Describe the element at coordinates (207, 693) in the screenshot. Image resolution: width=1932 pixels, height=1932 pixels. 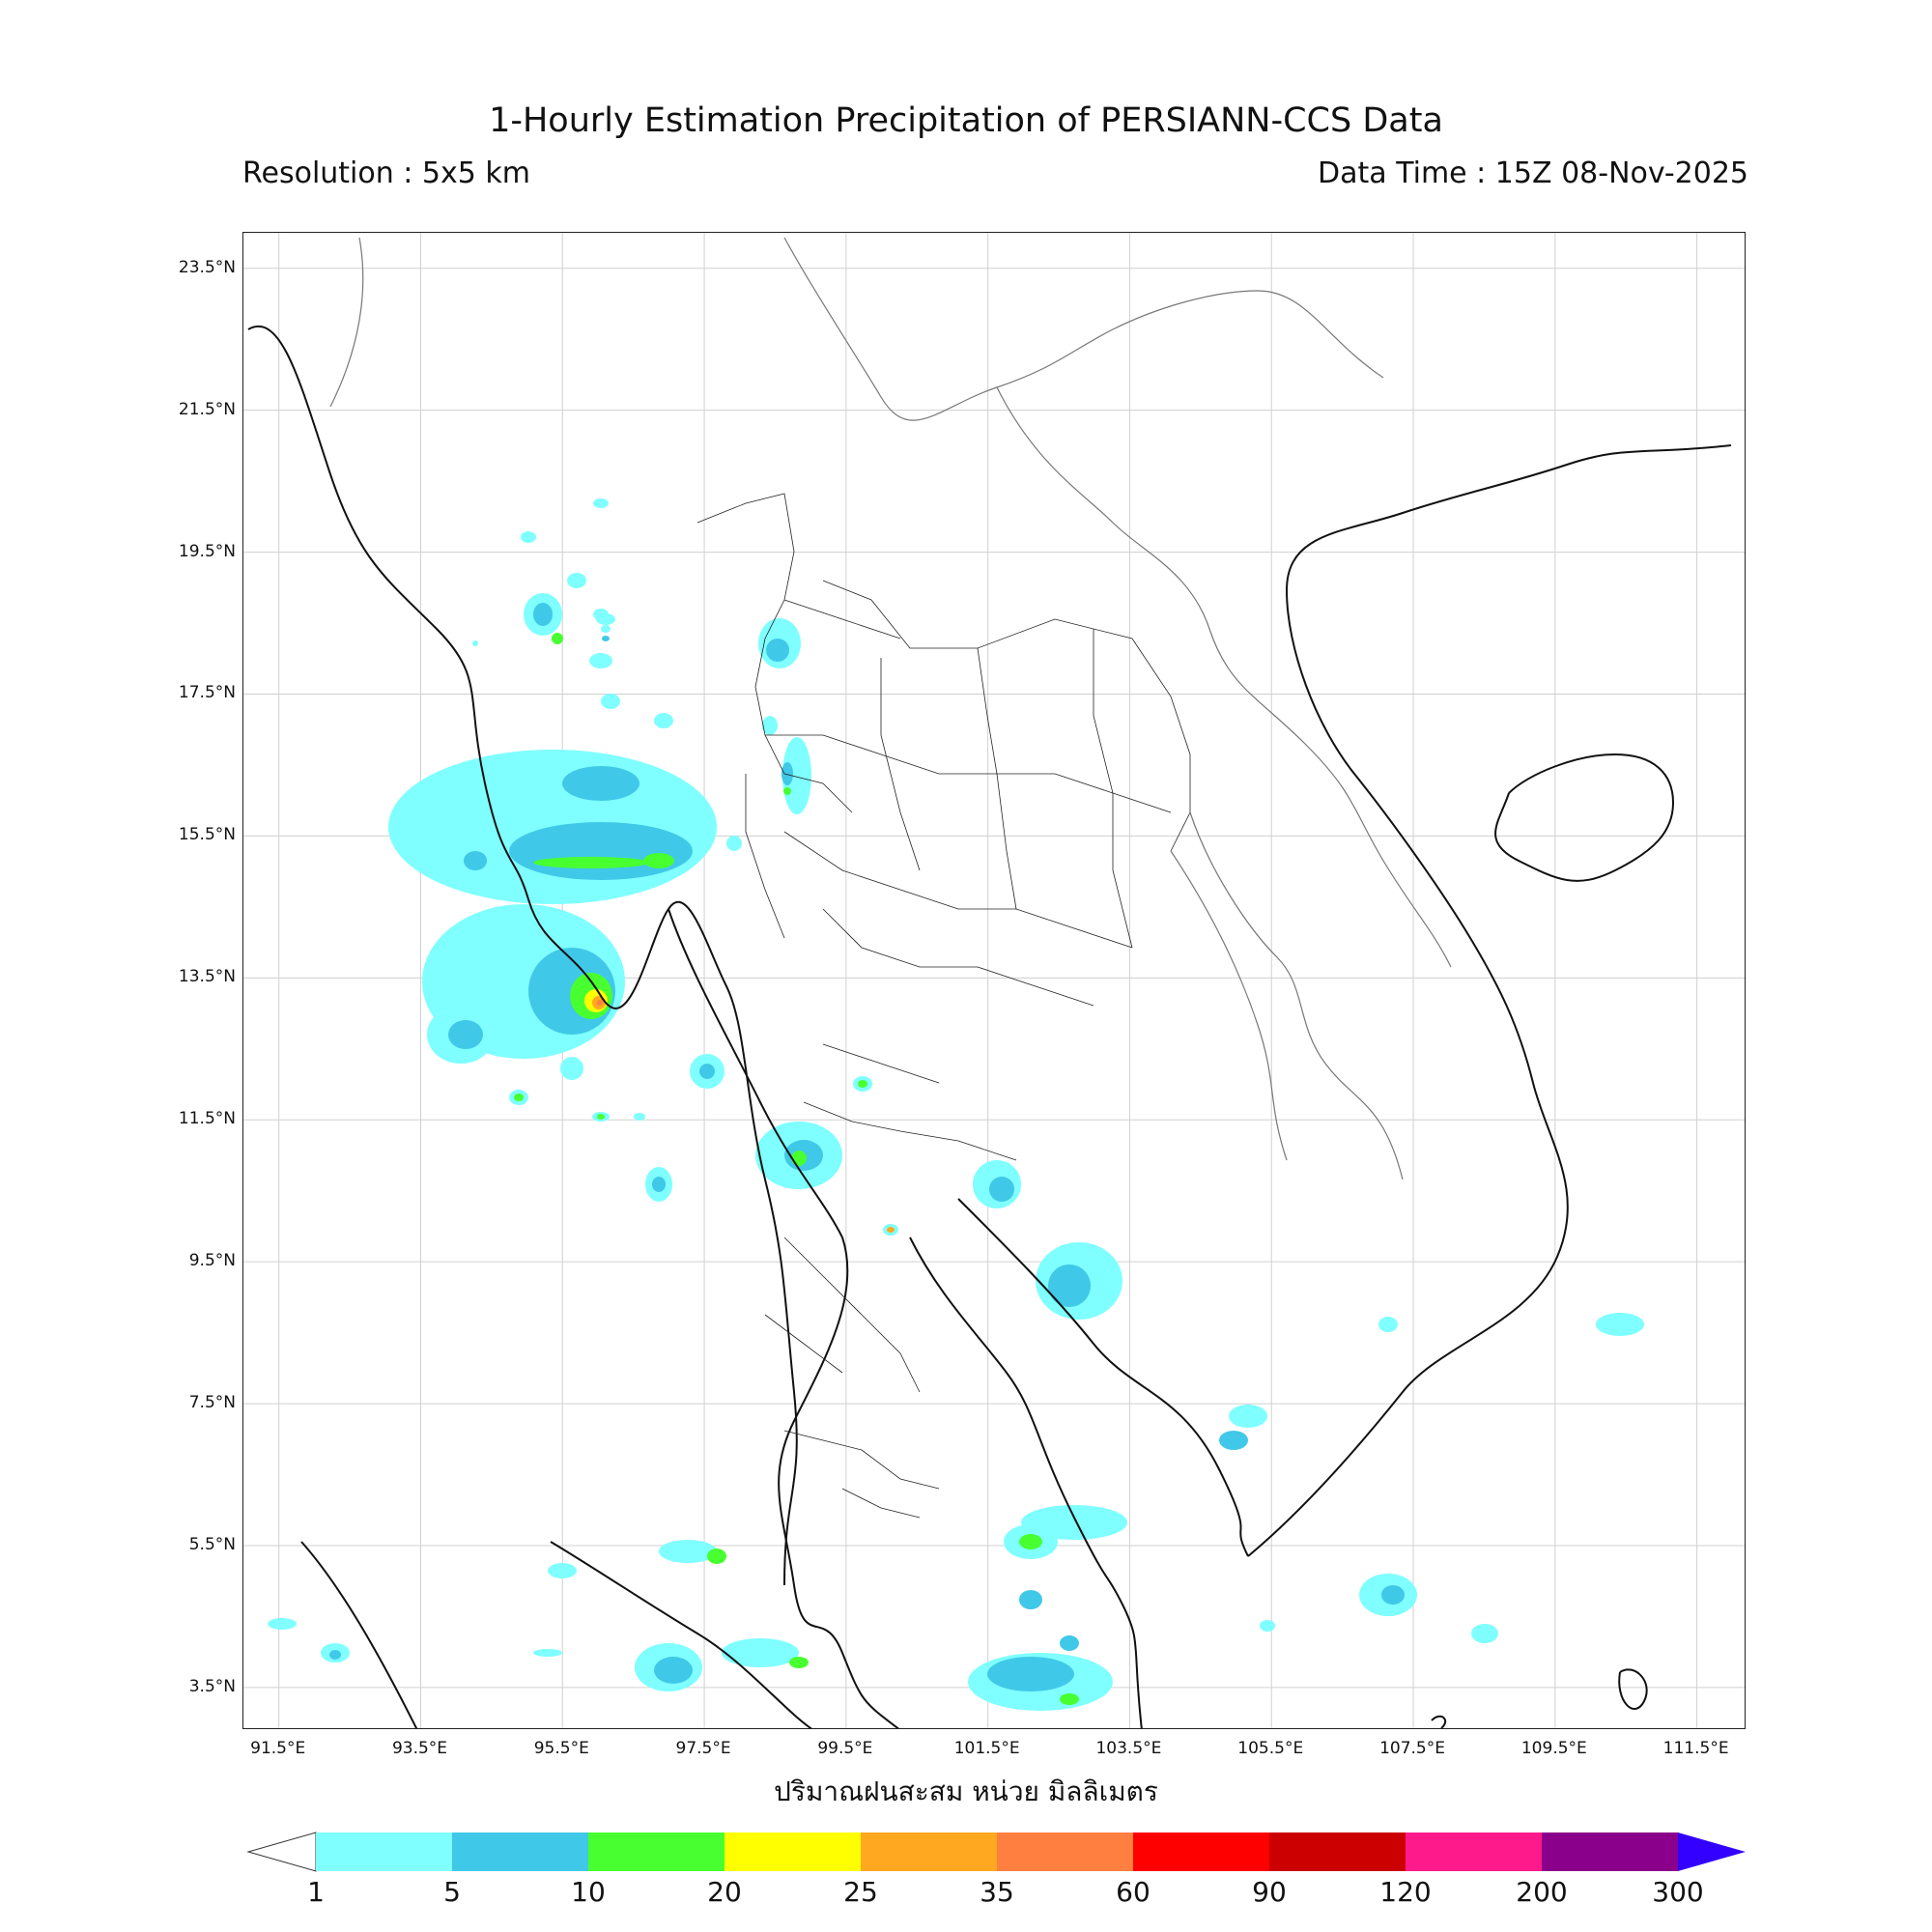
I see `latitude-tick-label: 17.5°N` at that location.